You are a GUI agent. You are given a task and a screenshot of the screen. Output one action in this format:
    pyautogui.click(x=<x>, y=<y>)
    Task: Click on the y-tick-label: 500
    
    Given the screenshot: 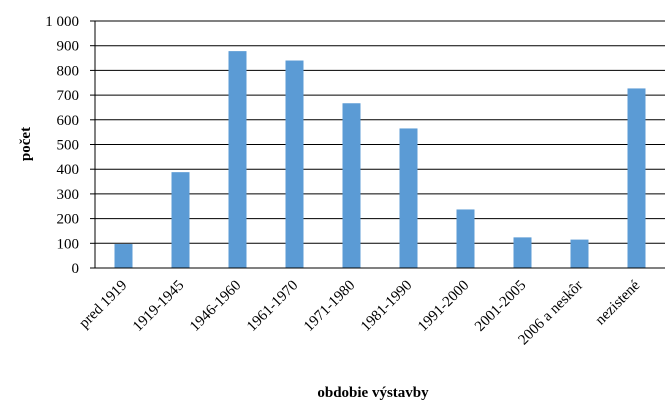 What is the action you would take?
    pyautogui.click(x=68, y=146)
    